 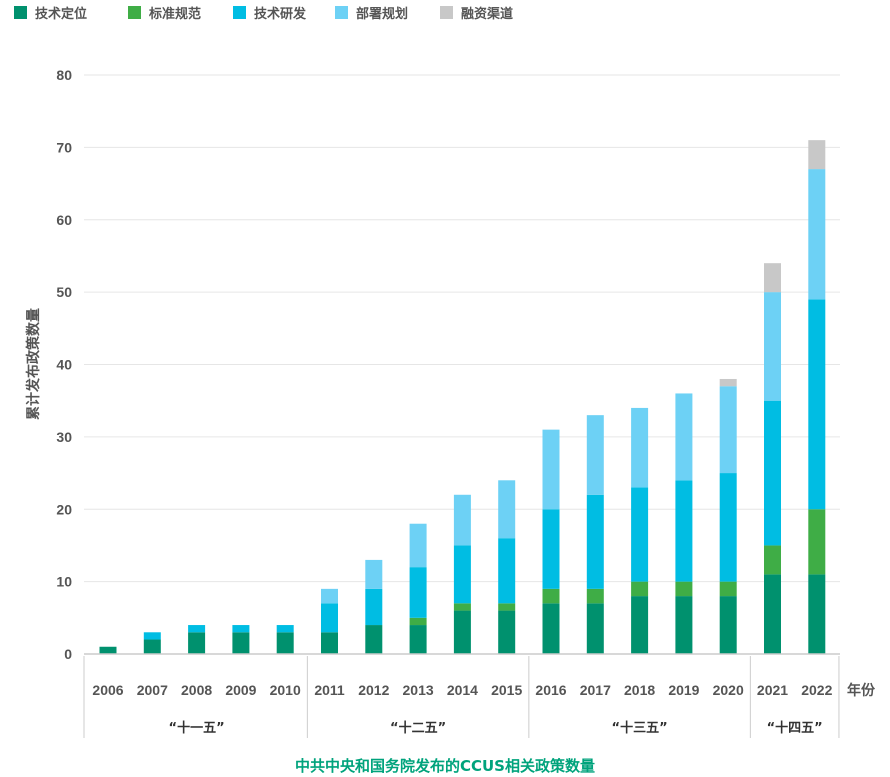 What do you see at coordinates (196, 690) in the screenshot?
I see `x-tick-label: 2008` at bounding box center [196, 690].